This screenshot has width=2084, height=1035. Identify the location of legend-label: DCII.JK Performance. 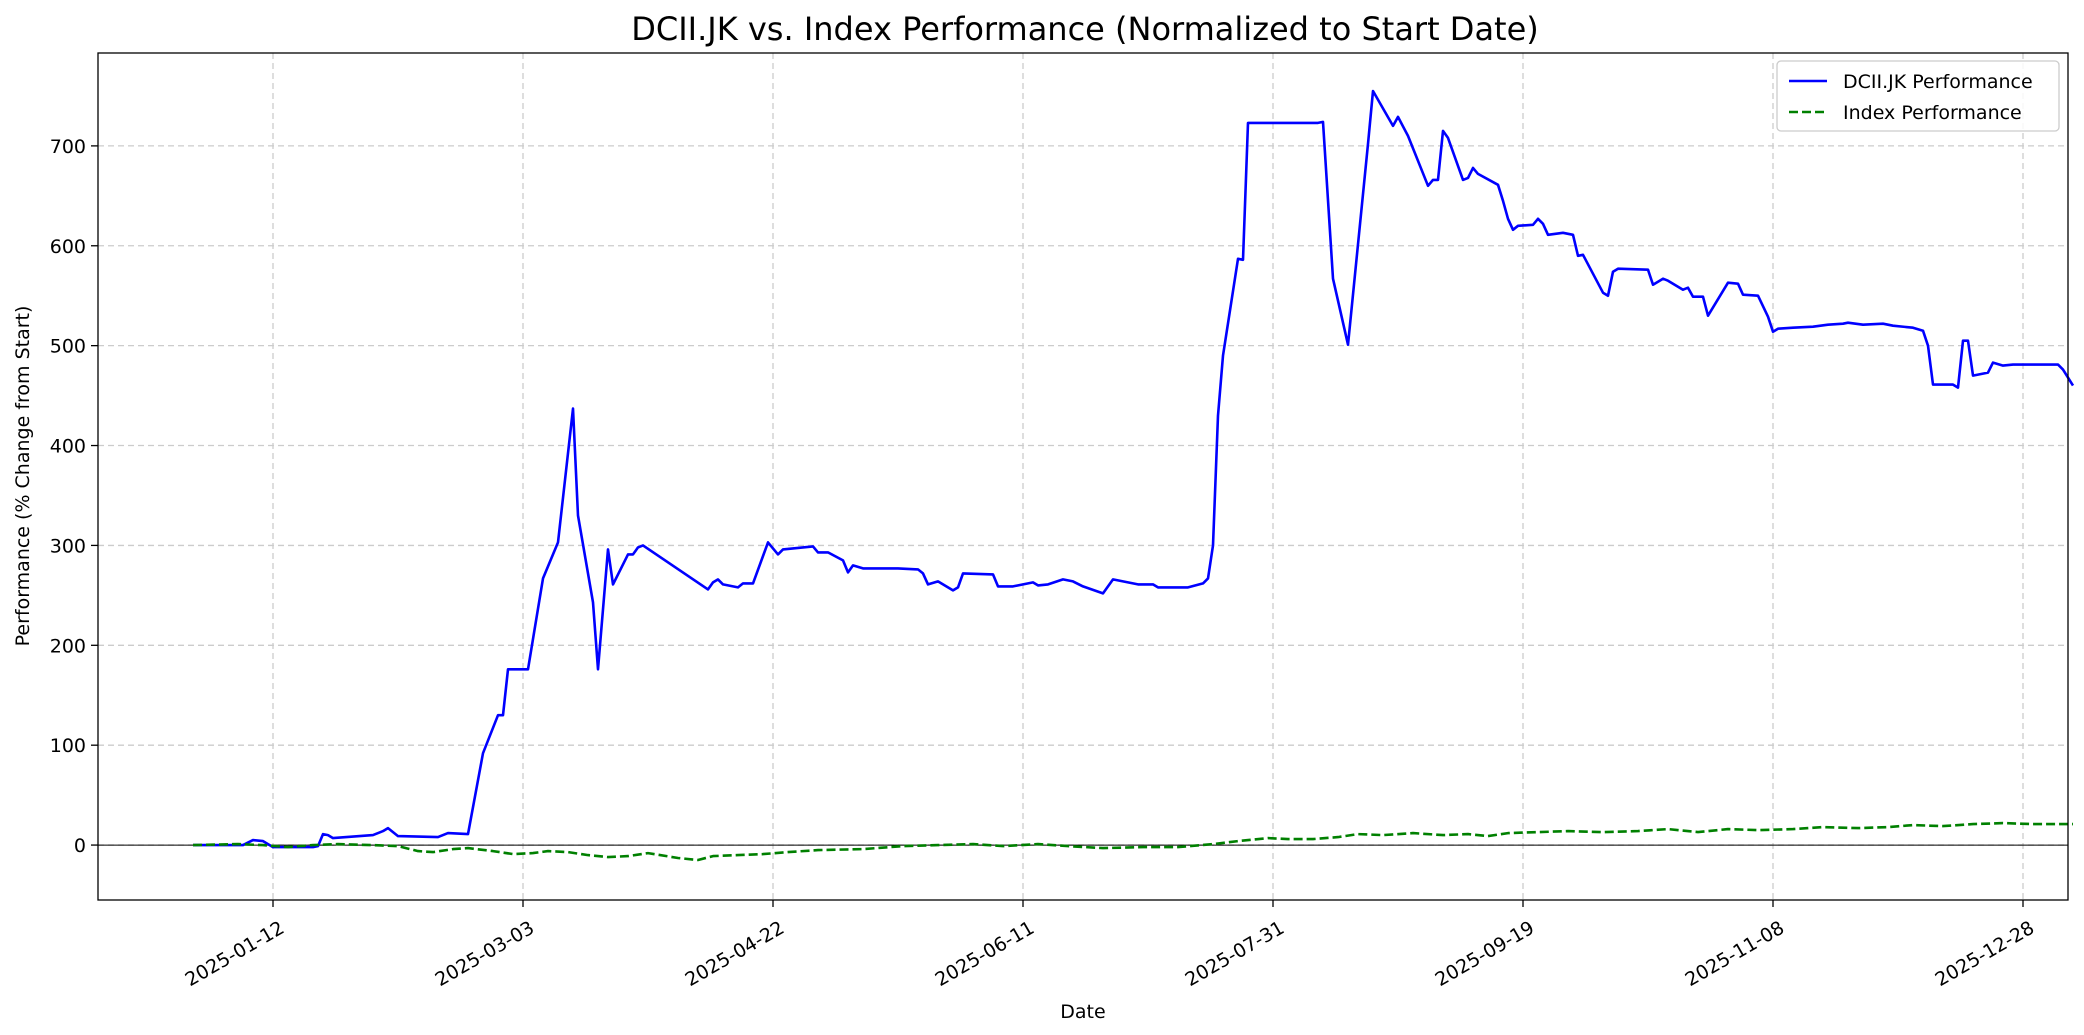
(1938, 82).